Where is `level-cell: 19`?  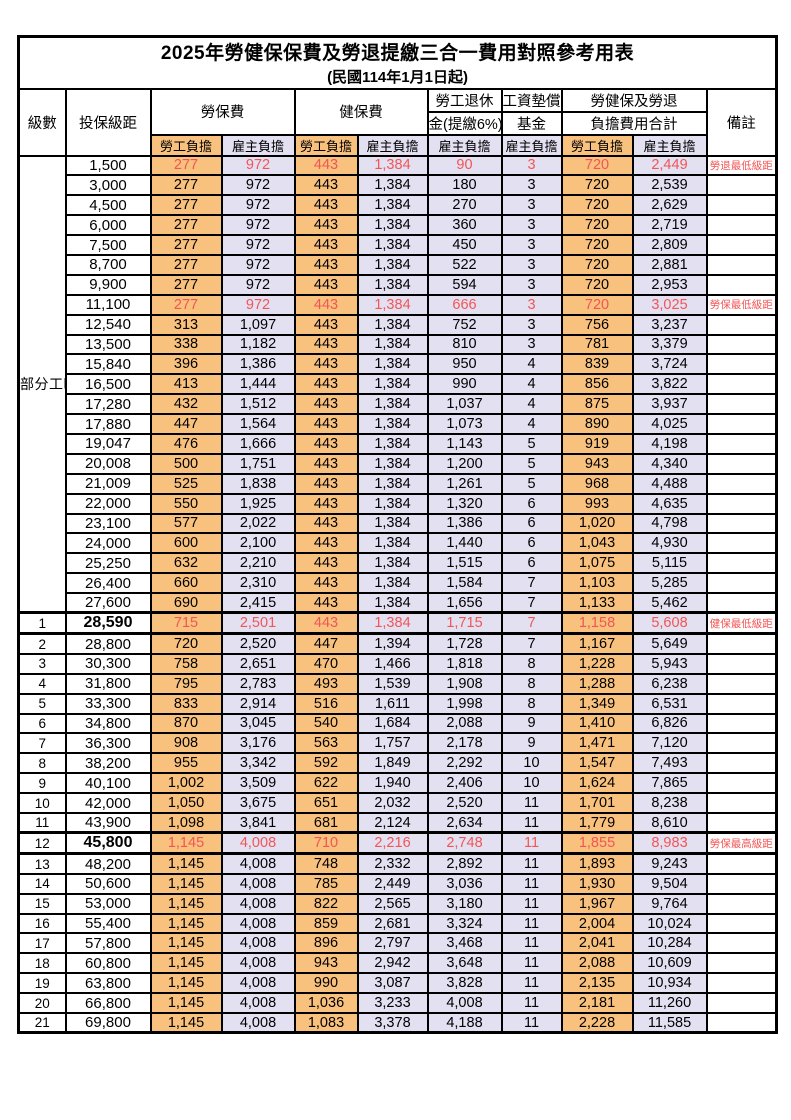 level-cell: 19 is located at coordinates (42, 983).